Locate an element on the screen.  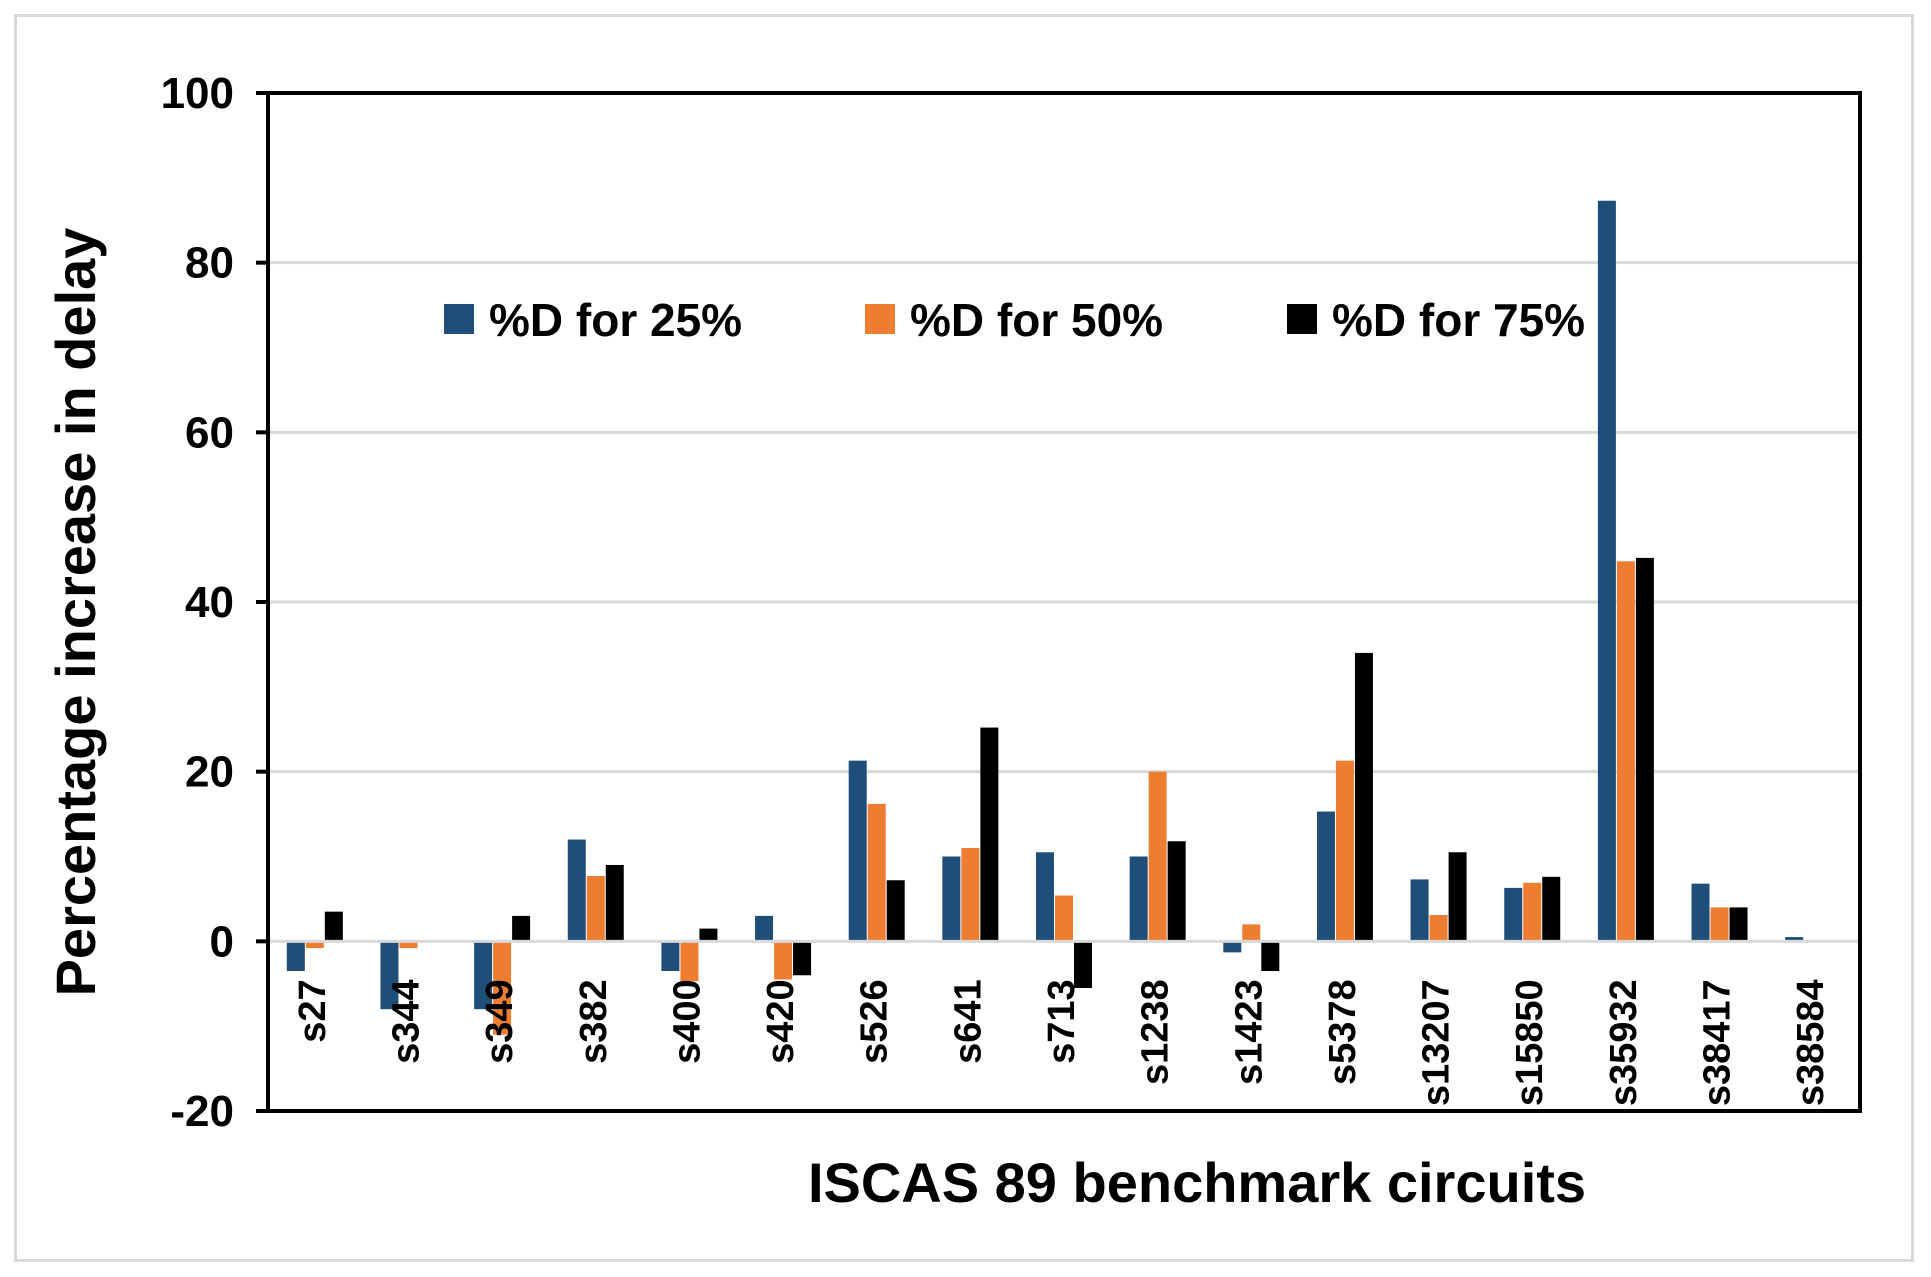
y-tick-label: 40 is located at coordinates (209, 602).